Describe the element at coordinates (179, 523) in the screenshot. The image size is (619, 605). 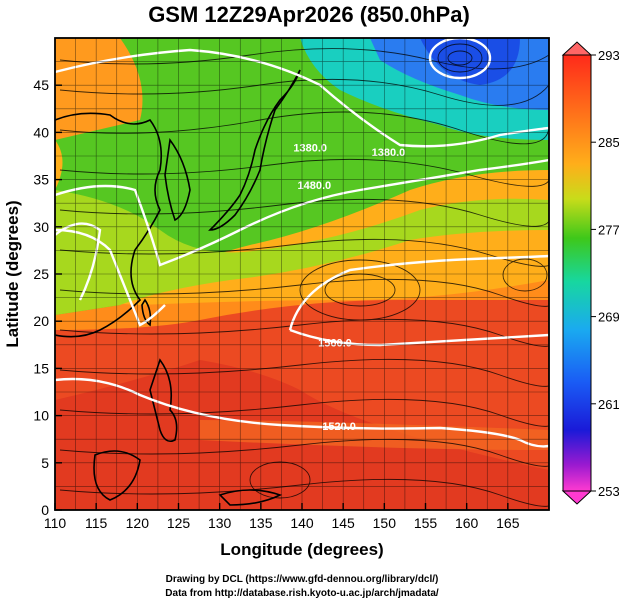
I see `x-tick-label: 125` at that location.